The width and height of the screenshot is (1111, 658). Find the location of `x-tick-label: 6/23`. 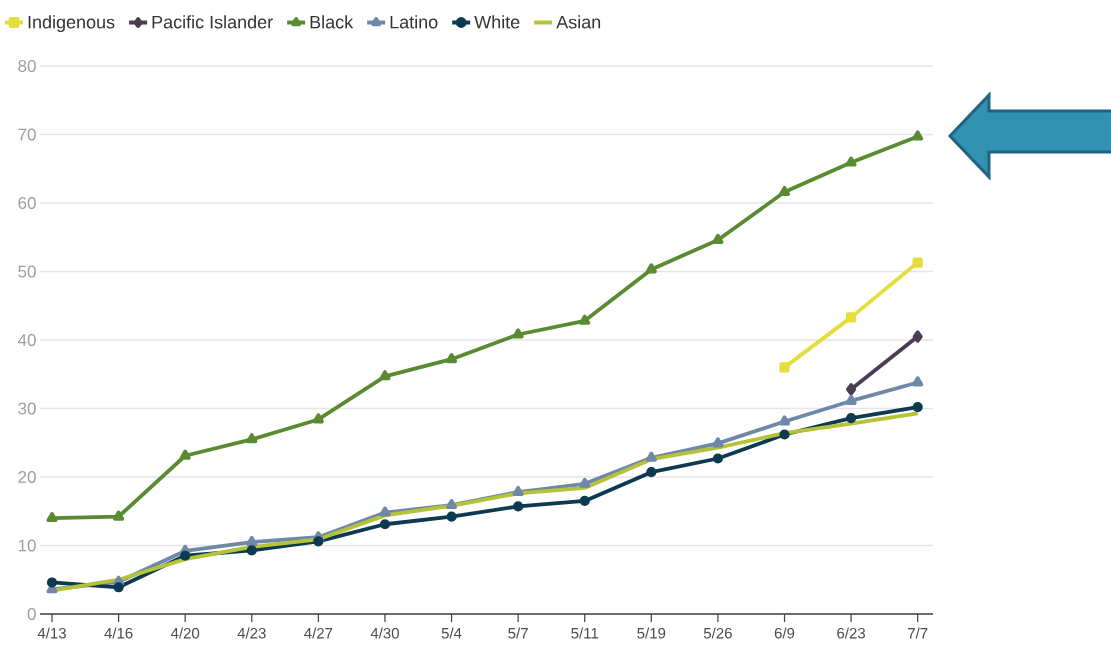

x-tick-label: 6/23 is located at coordinates (851, 633).